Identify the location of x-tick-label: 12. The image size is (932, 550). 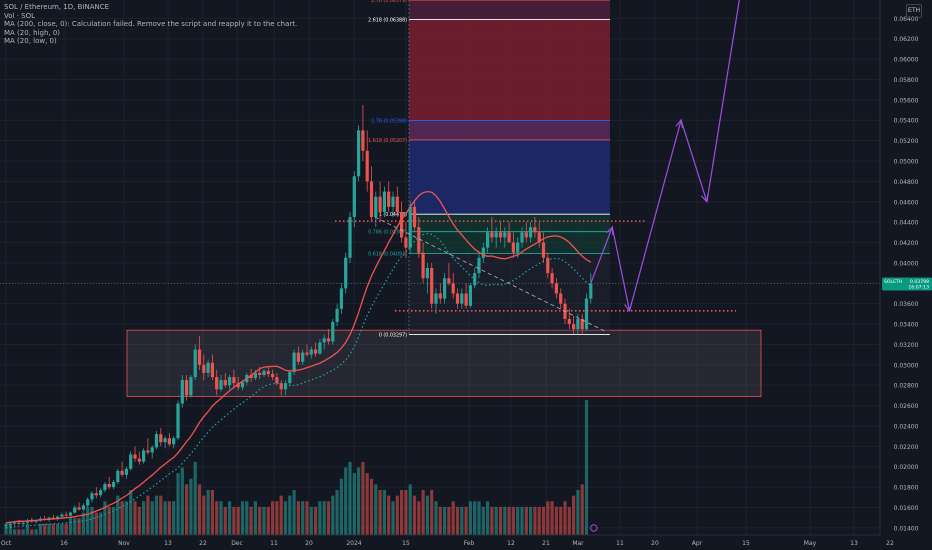
(511, 543).